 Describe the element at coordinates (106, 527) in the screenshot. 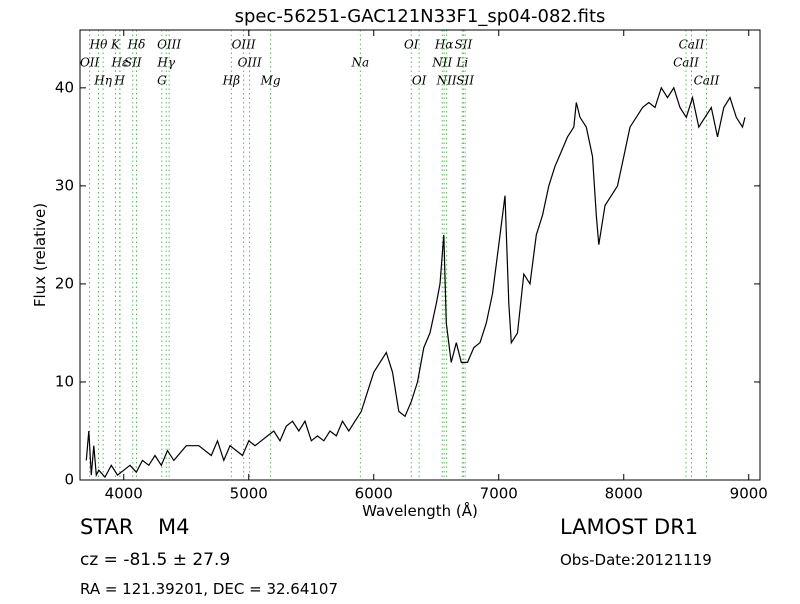

I see `object-class: STAR` at that location.